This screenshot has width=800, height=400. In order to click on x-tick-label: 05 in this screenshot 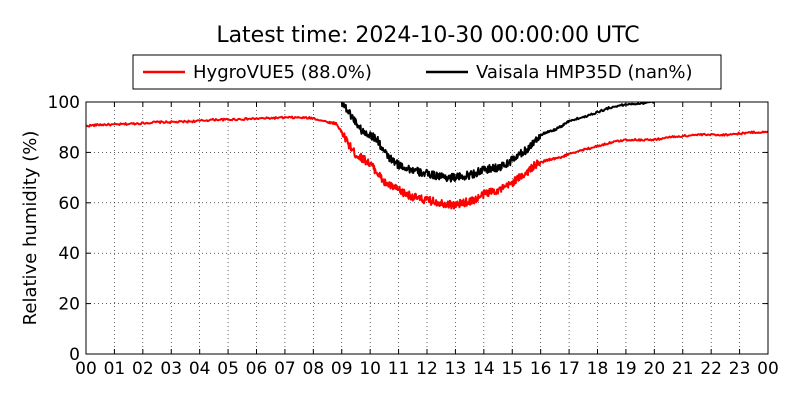, I will do `click(228, 369)`.